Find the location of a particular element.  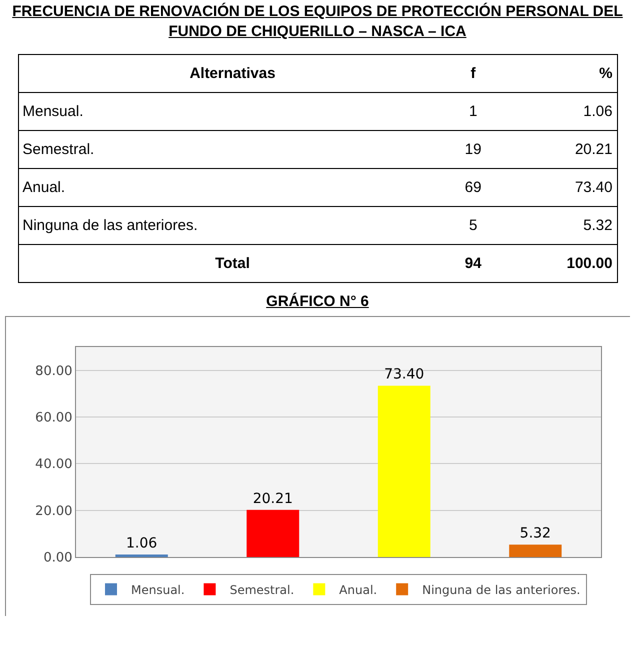

y-tick-label: 0.00 is located at coordinates (57, 558).